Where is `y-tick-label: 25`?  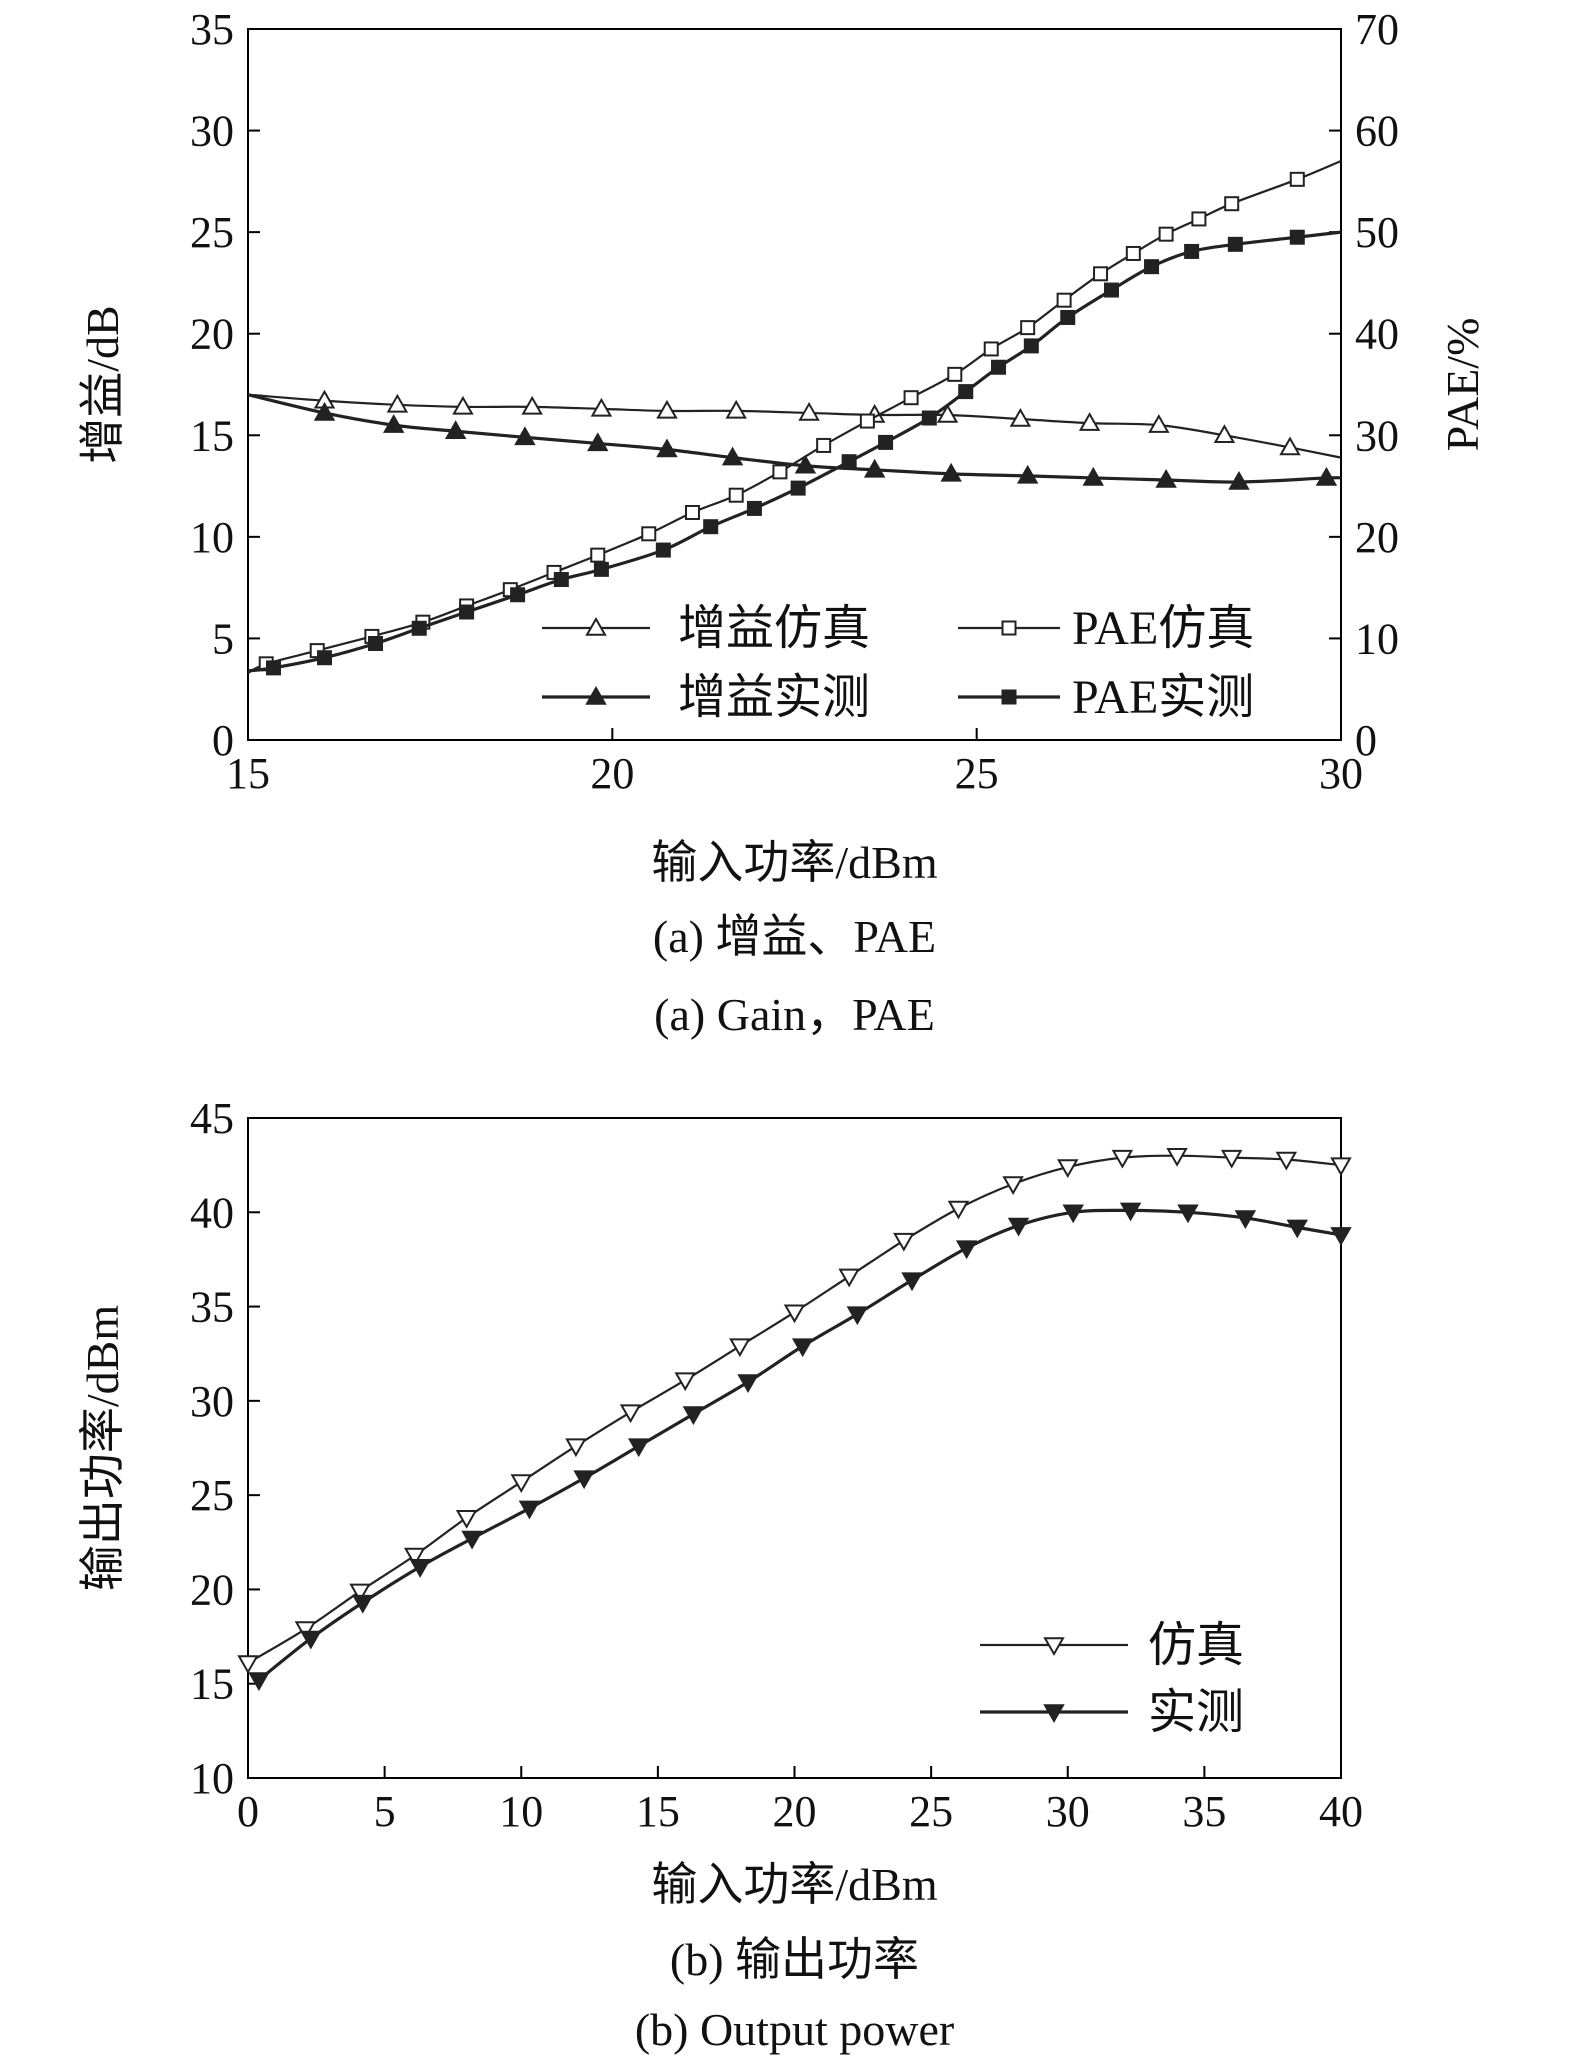
y-tick-label: 25 is located at coordinates (212, 1495).